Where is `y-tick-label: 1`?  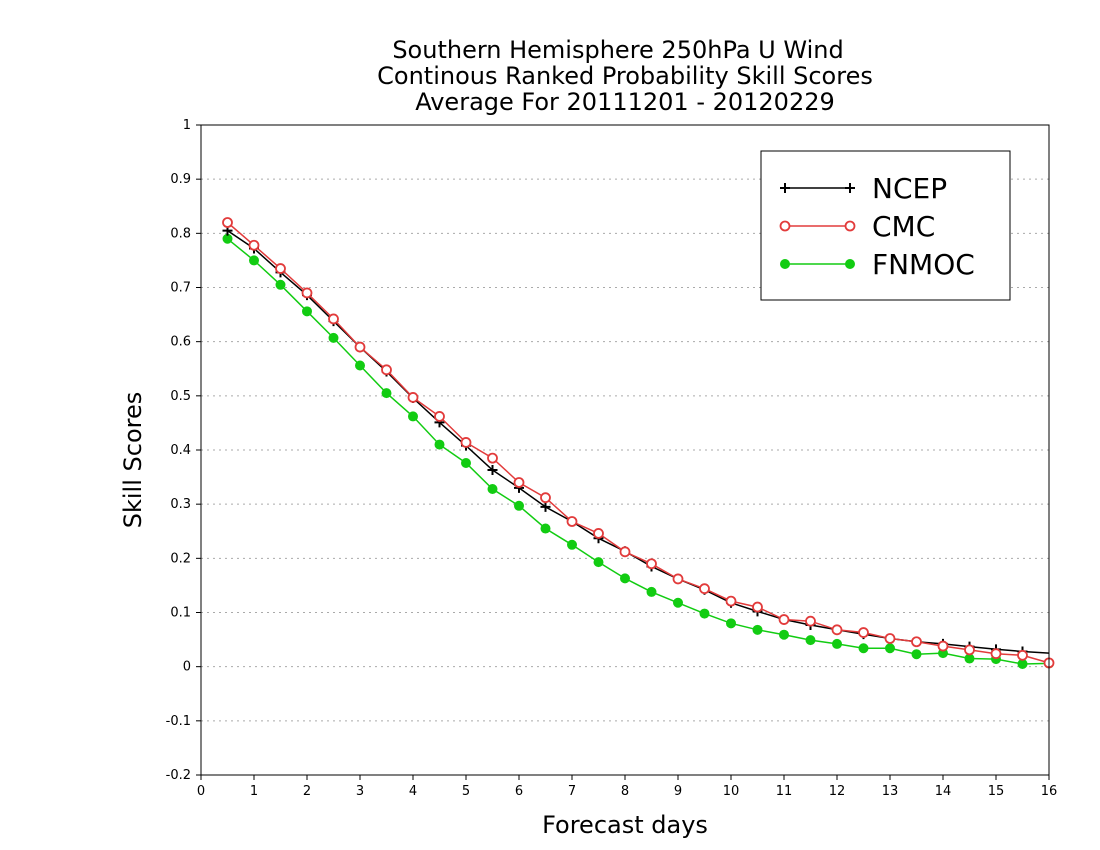 y-tick-label: 1 is located at coordinates (187, 125).